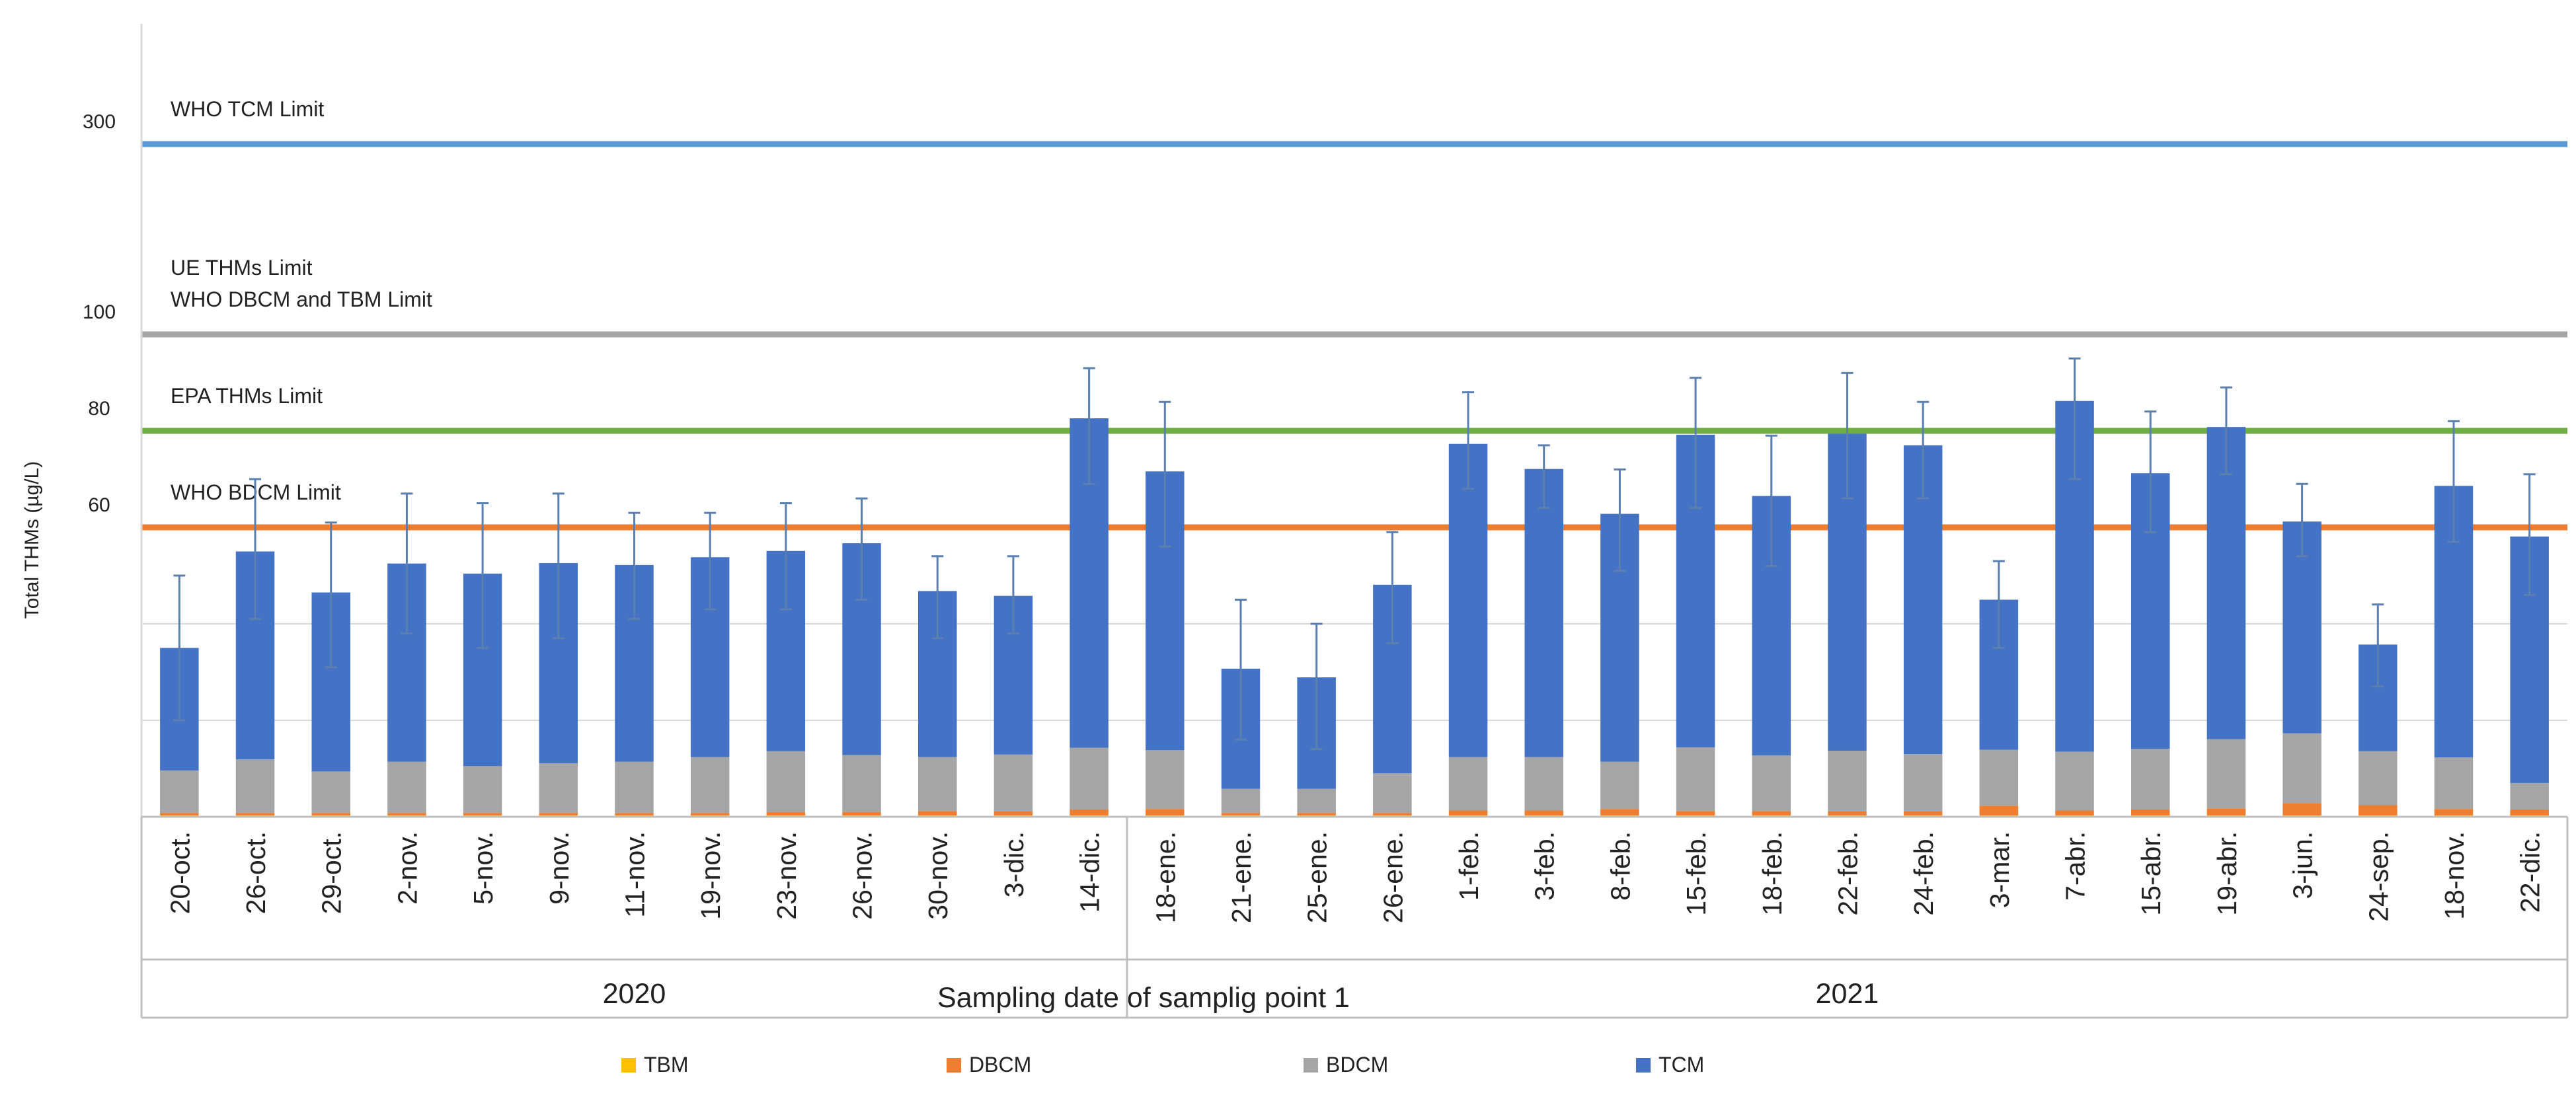  Describe the element at coordinates (1772, 873) in the screenshot. I see `x-tick-label-18-feb: 18-feb.` at that location.